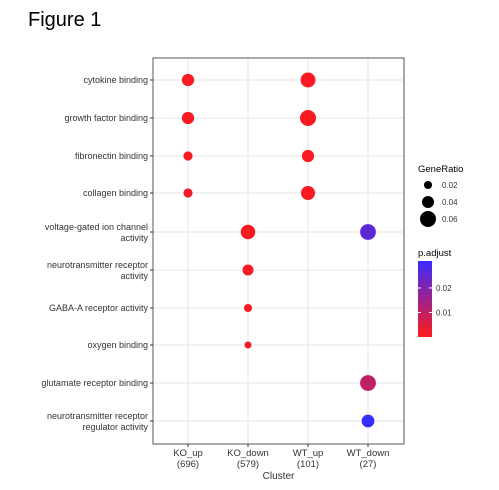  What do you see at coordinates (435, 253) in the screenshot?
I see `color-legend-title: p.adjust` at bounding box center [435, 253].